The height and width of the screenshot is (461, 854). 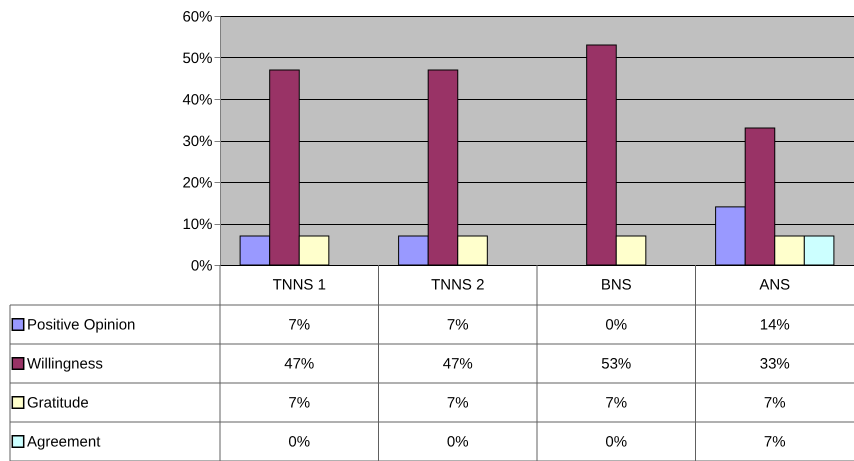 What do you see at coordinates (58, 403) in the screenshot?
I see `legend-label: Gratitude` at bounding box center [58, 403].